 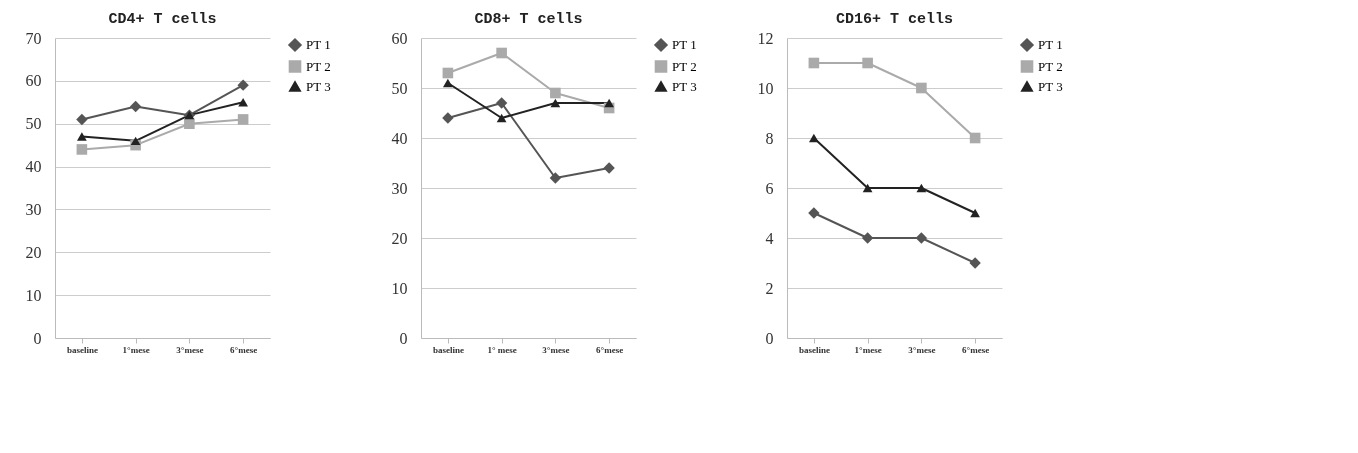 What do you see at coordinates (769, 138) in the screenshot?
I see `y-tick-label: 8` at bounding box center [769, 138].